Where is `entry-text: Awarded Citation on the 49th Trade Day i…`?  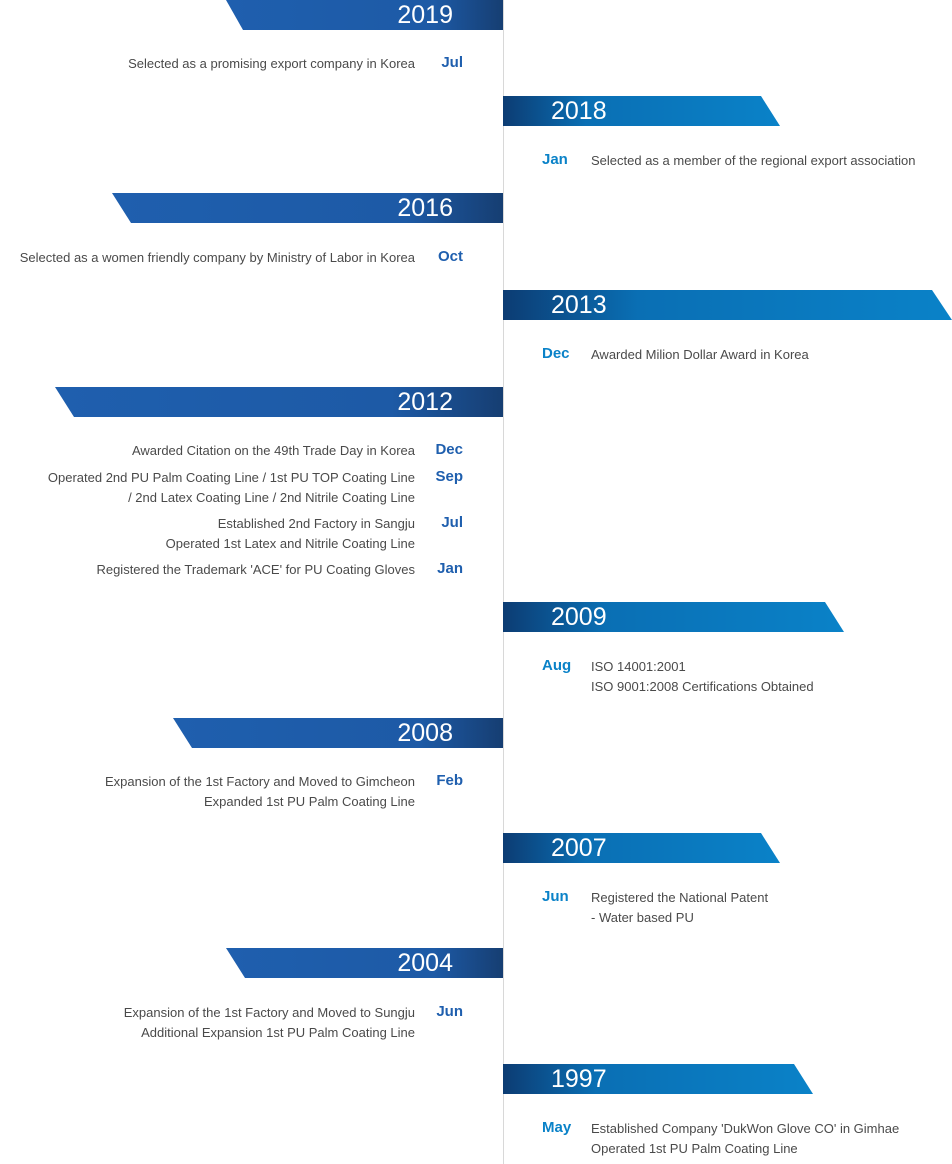 entry-text: Awarded Citation on the 49th Trade Day i… is located at coordinates (273, 450).